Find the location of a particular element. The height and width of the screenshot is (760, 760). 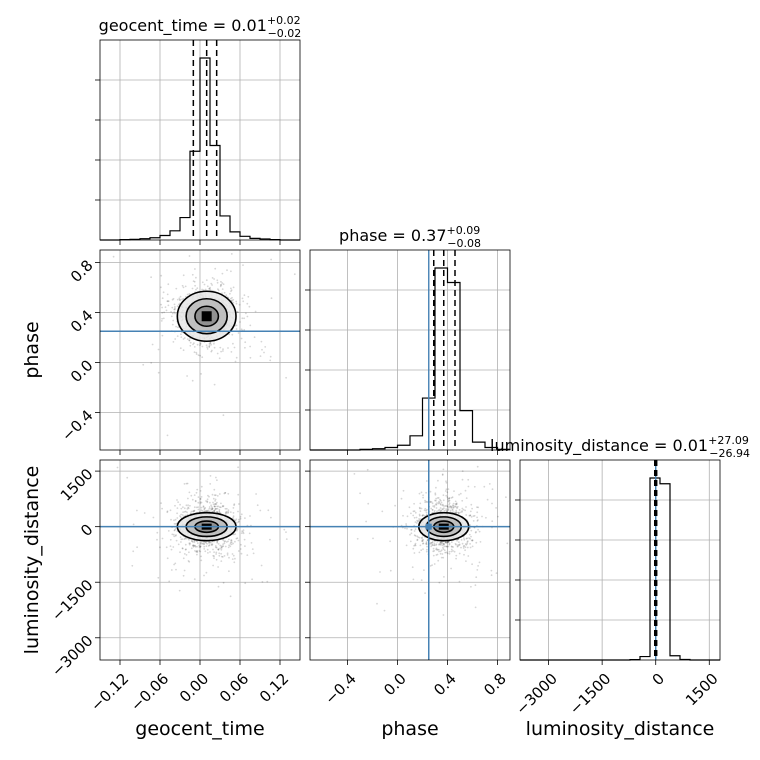

x-tick-label-luminosity_distance: 1500 is located at coordinates (702, 690).